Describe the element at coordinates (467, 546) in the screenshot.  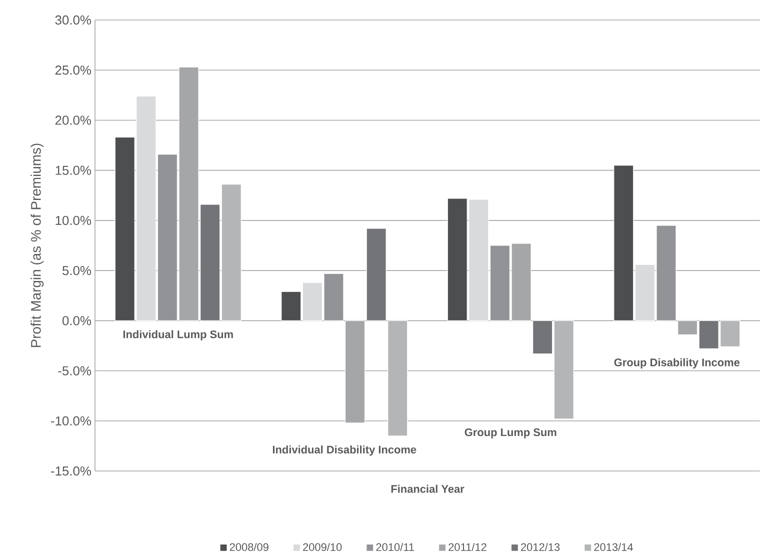
I see `legend-label: 2011/12` at that location.